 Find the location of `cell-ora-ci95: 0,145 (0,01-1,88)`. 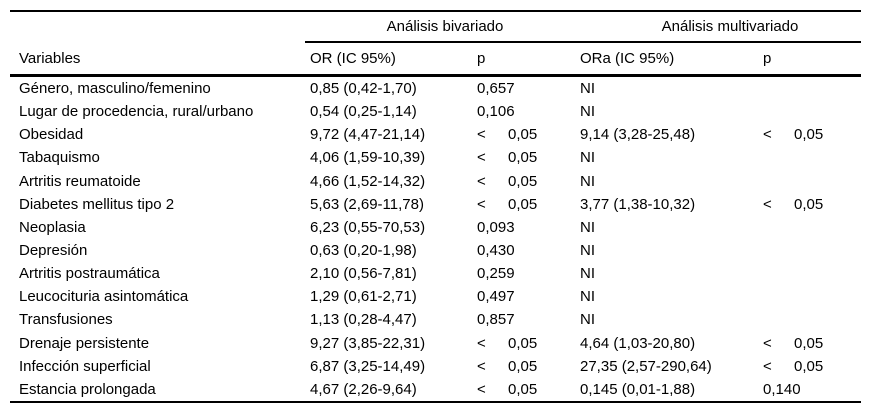

cell-ora-ci95: 0,145 (0,01-1,88) is located at coordinates (638, 389).